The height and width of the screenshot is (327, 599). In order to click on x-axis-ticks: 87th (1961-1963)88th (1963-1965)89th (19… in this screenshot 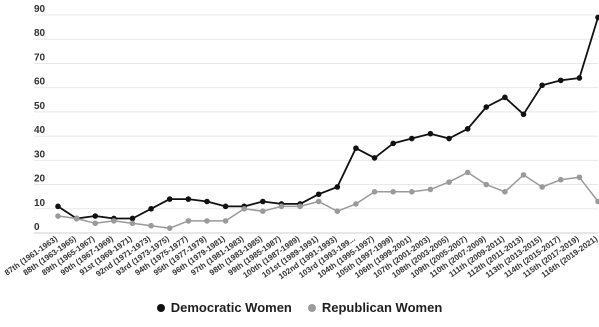, I will do `click(301, 257)`.